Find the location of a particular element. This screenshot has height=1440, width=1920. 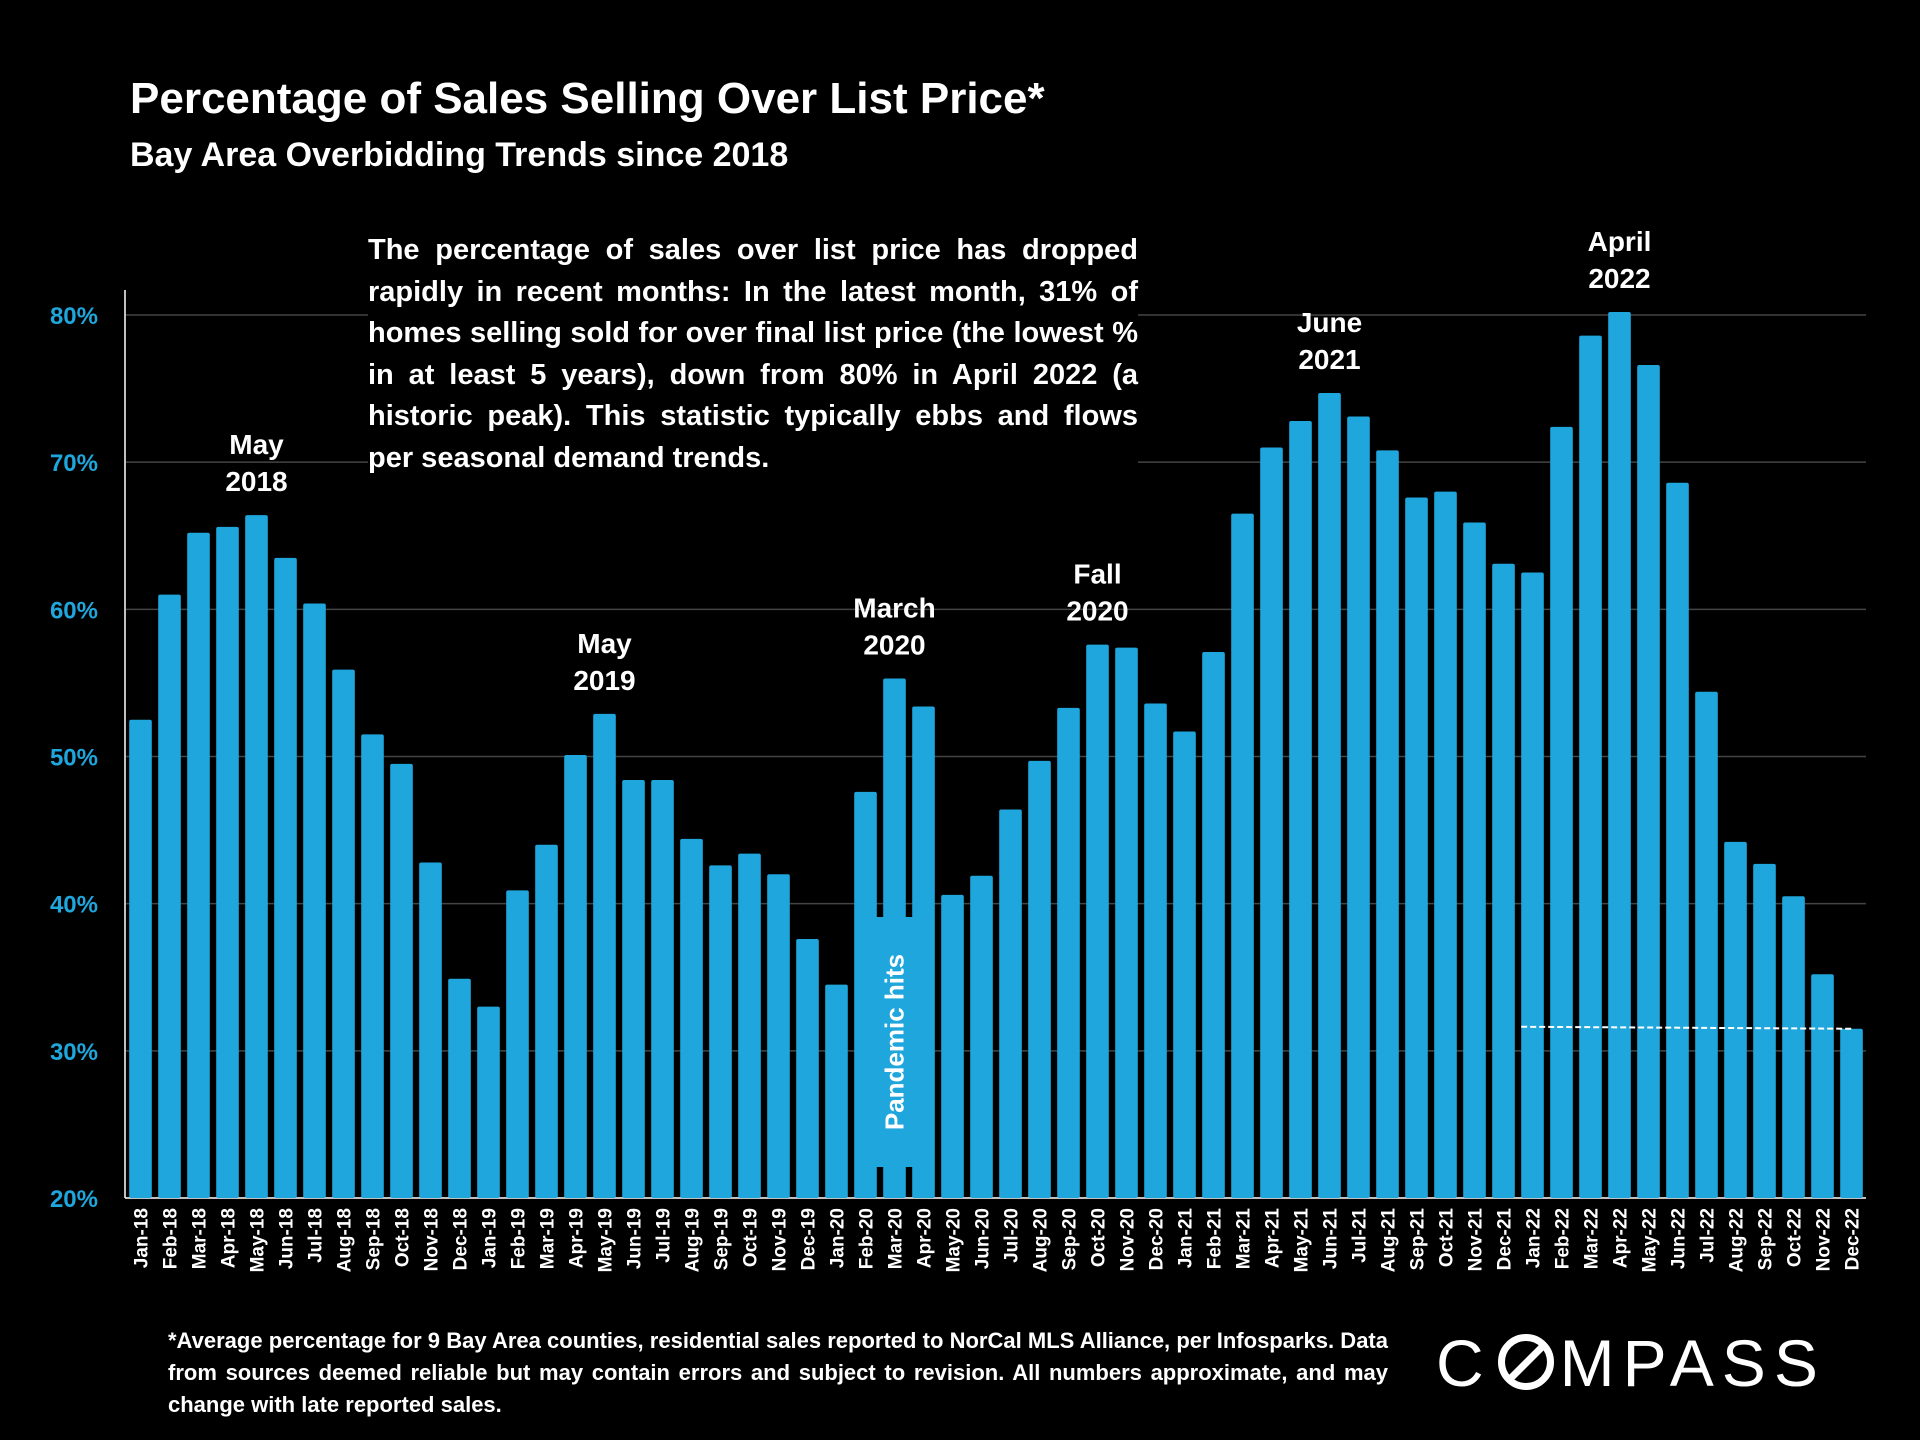

x-tick-label: Oct-18 is located at coordinates (403, 1237).